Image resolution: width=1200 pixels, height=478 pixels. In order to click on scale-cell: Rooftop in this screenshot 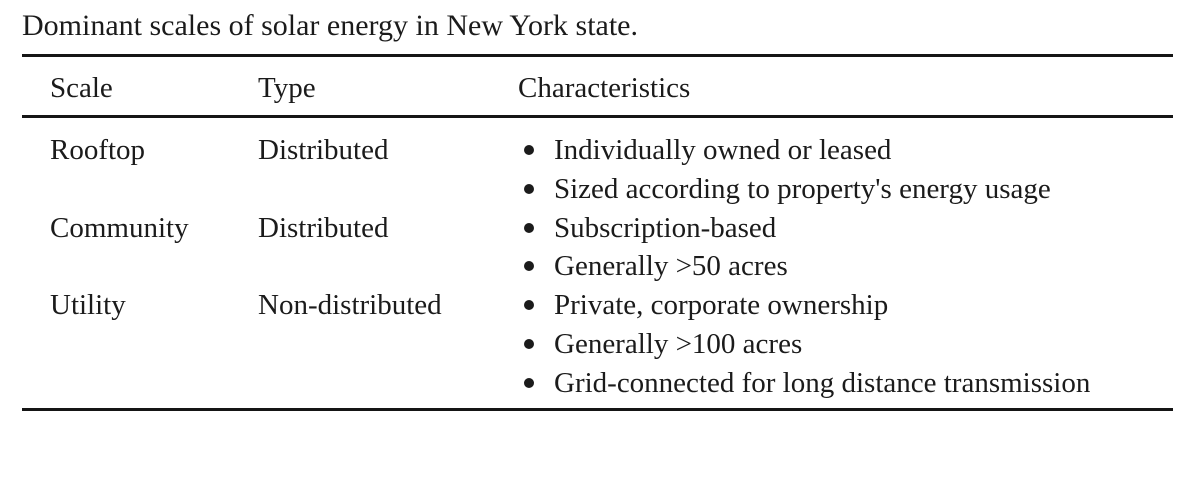, I will do `click(98, 150)`.